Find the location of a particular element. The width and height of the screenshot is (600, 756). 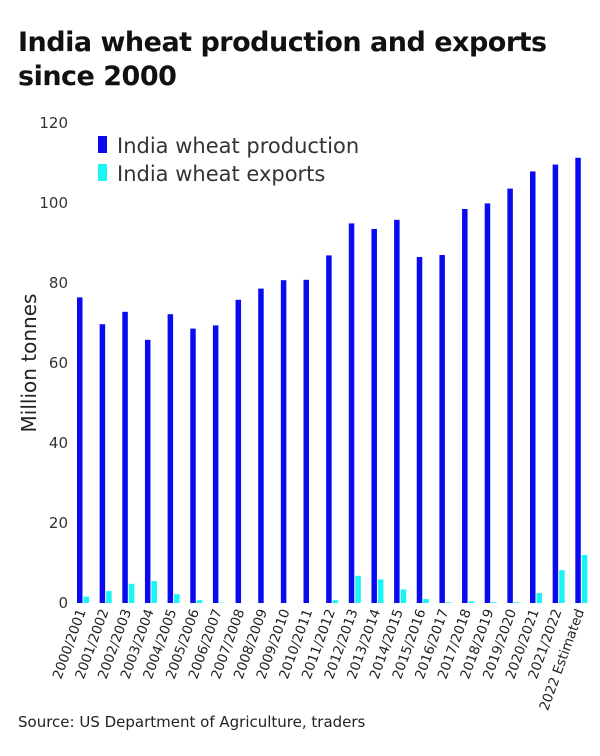

legend-label: India wheat production is located at coordinates (238, 146).